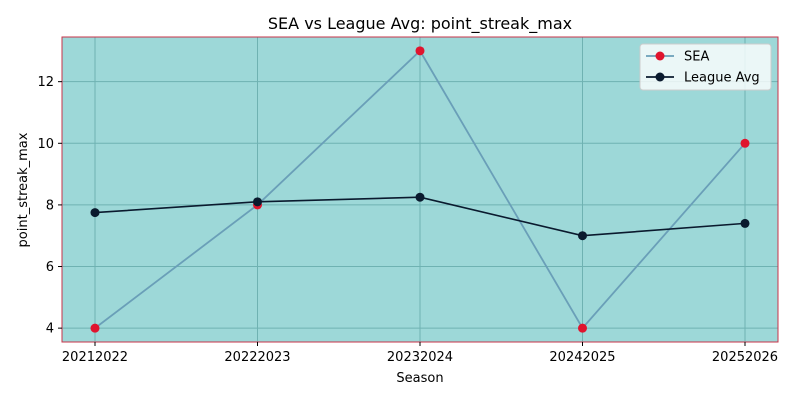 The width and height of the screenshot is (800, 400). I want to click on x-tick-label: 20222023, so click(257, 357).